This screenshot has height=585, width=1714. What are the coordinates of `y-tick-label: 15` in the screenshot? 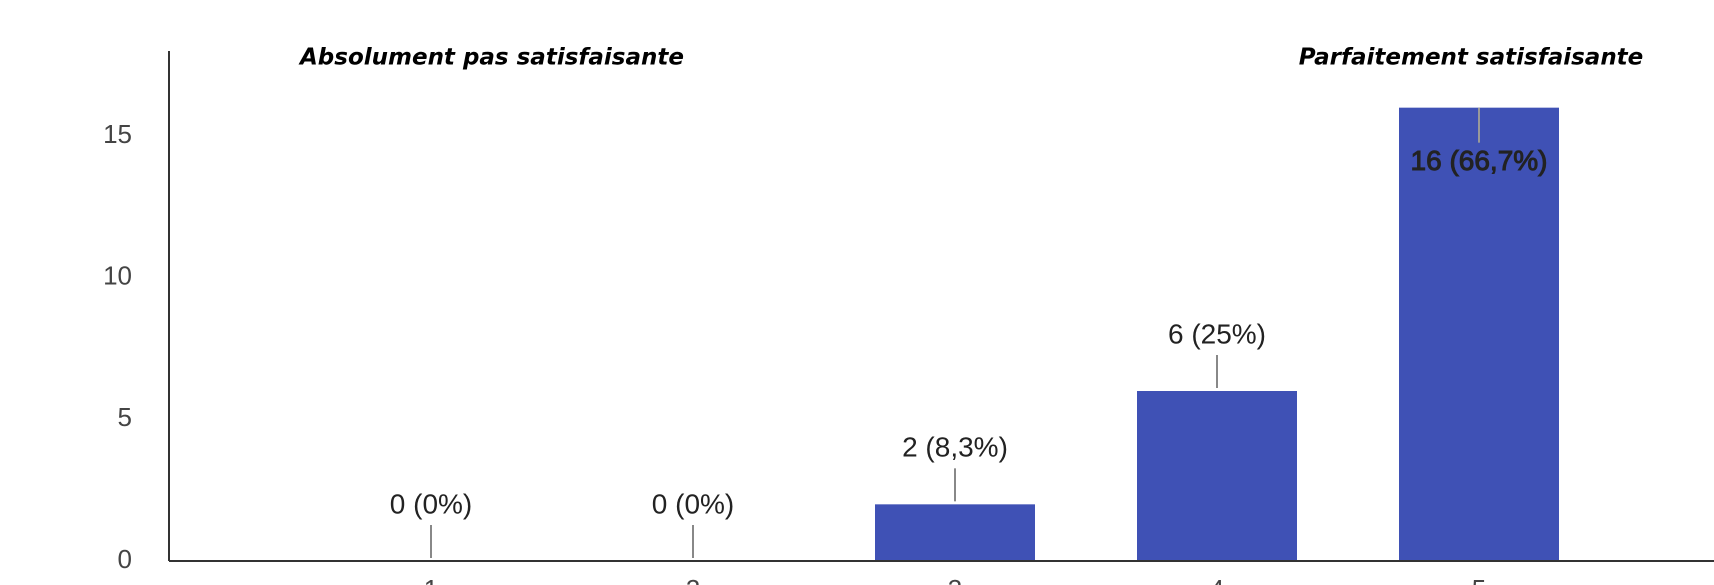 It's located at (117, 134).